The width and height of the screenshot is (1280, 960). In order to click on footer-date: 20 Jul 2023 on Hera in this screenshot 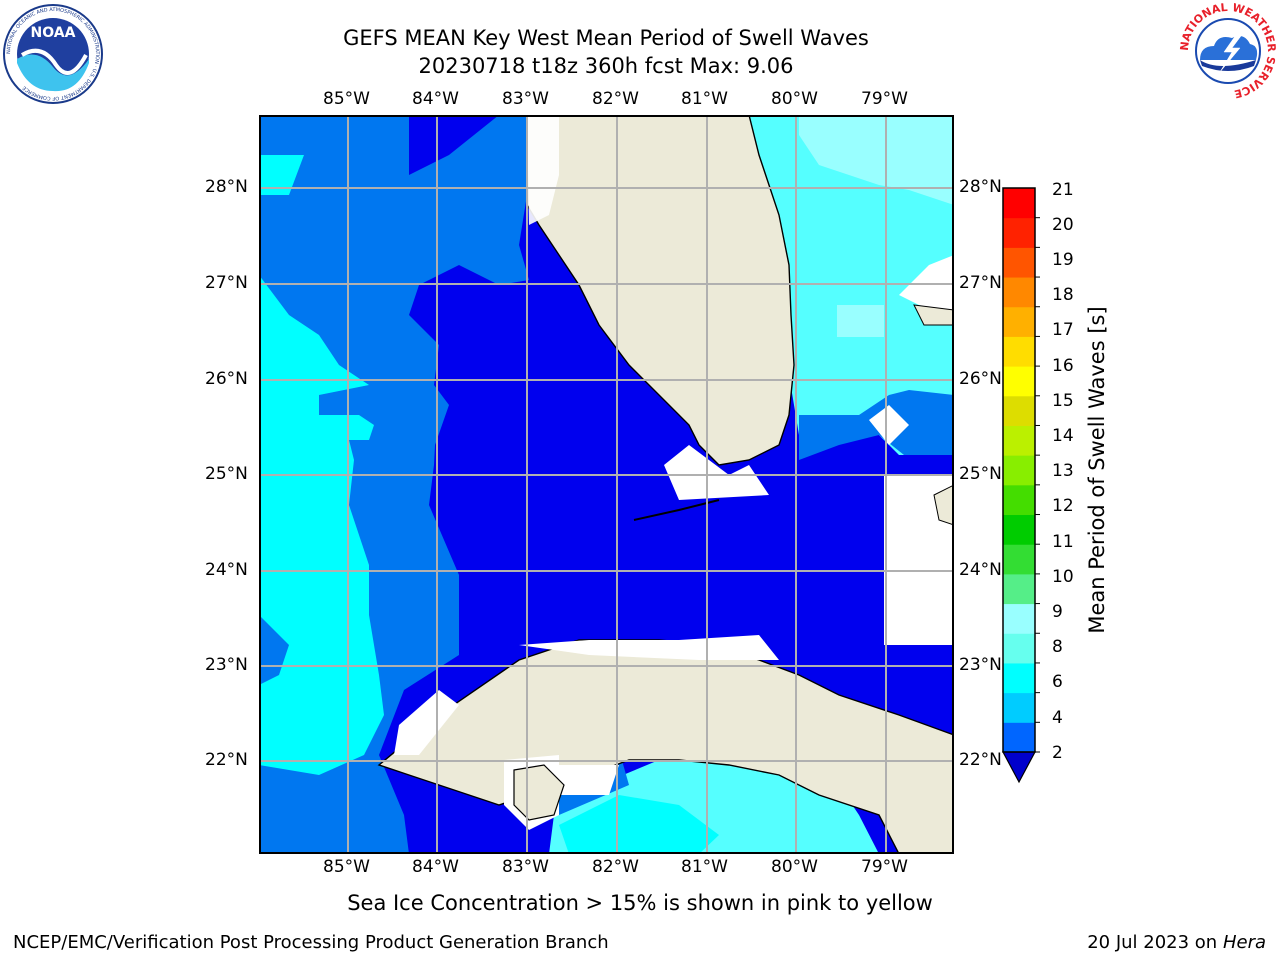, I will do `click(1176, 942)`.